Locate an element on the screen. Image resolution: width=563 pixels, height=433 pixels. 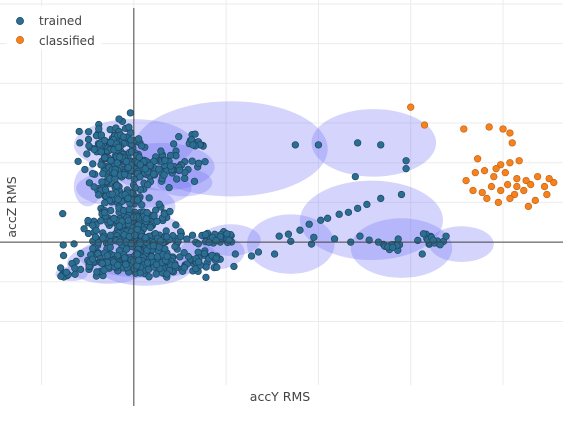
ellipse-region is located at coordinates (374, 143).